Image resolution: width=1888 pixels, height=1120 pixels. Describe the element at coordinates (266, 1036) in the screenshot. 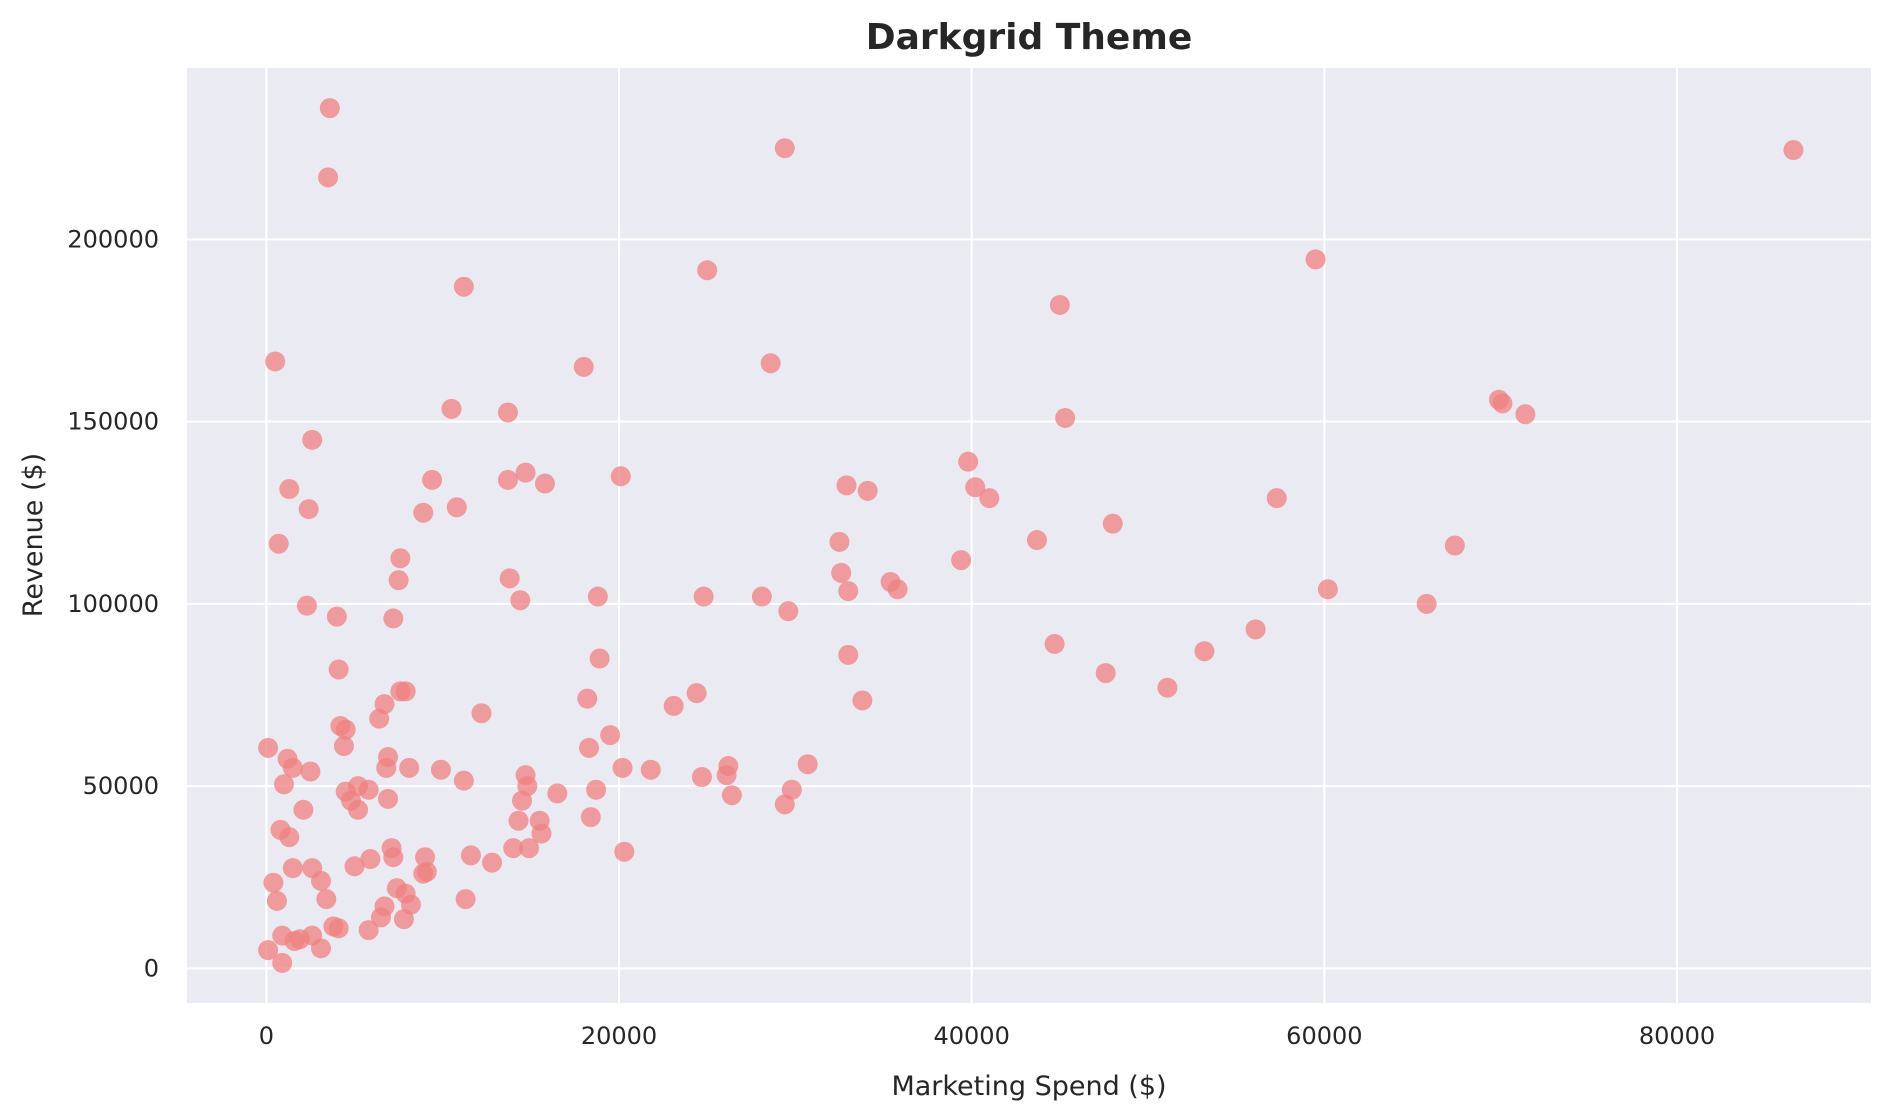

I see `x-tick-label: 0` at that location.